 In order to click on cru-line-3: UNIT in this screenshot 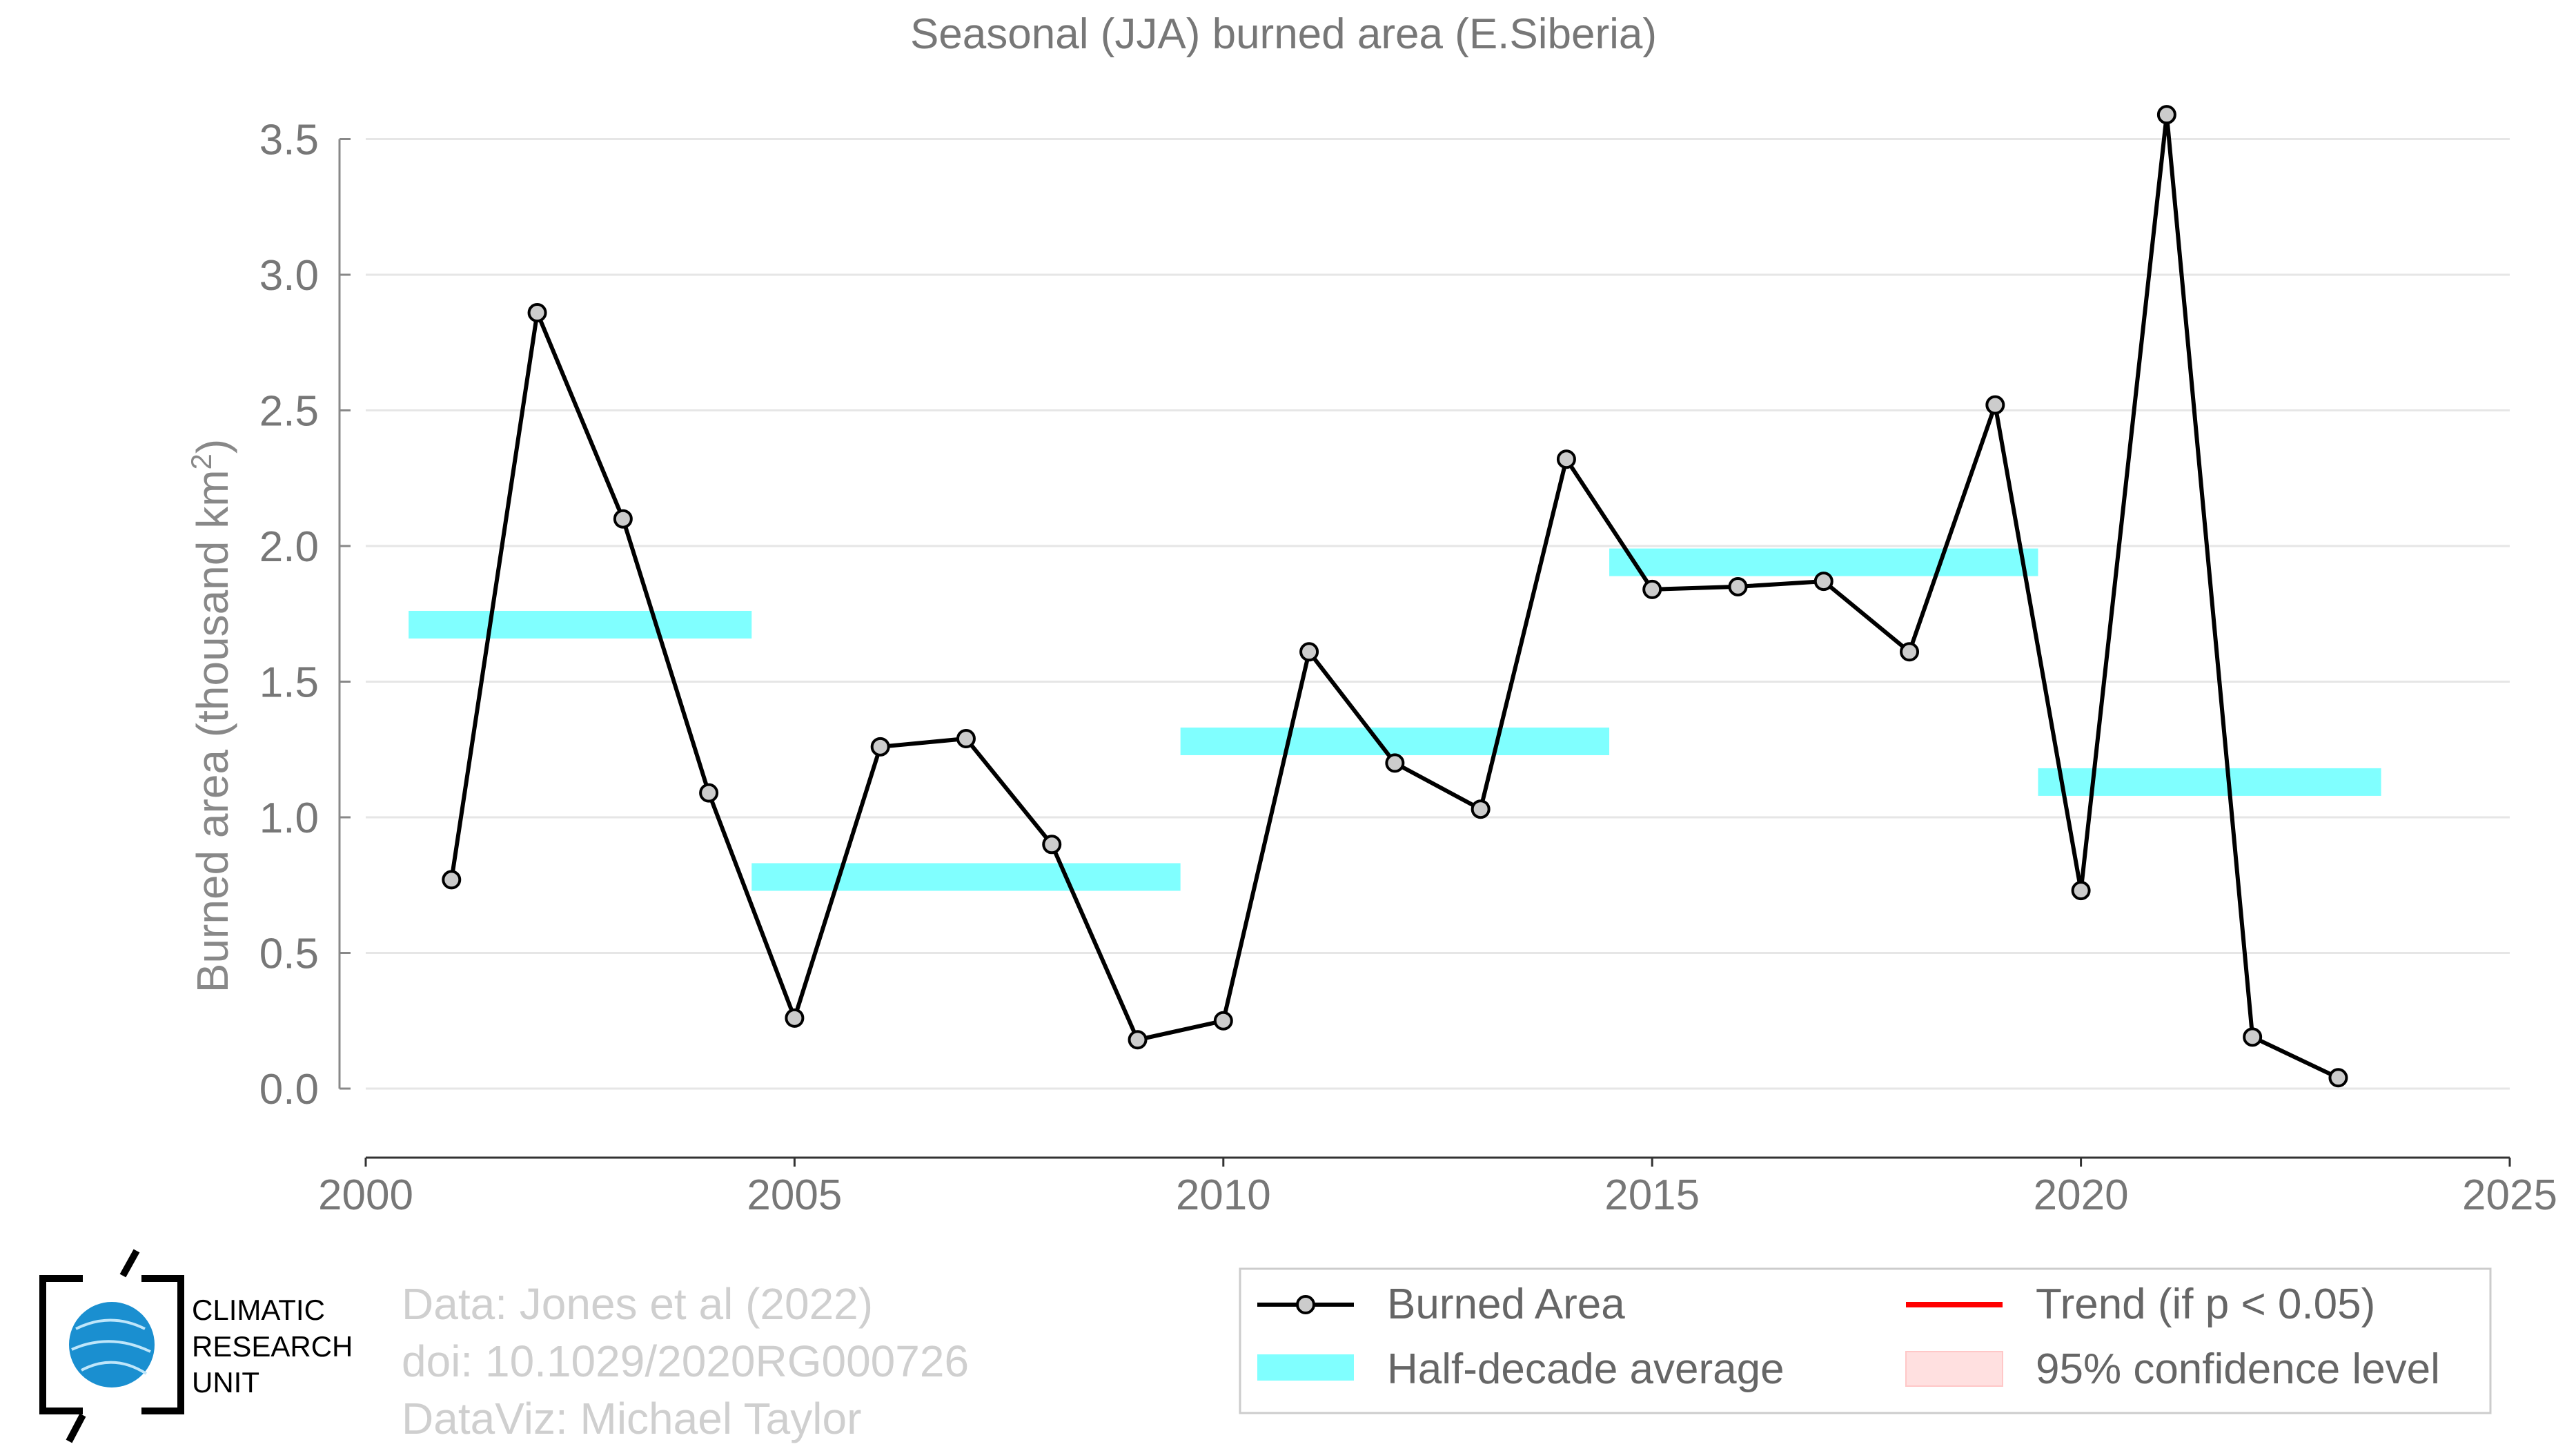, I will do `click(225, 1382)`.